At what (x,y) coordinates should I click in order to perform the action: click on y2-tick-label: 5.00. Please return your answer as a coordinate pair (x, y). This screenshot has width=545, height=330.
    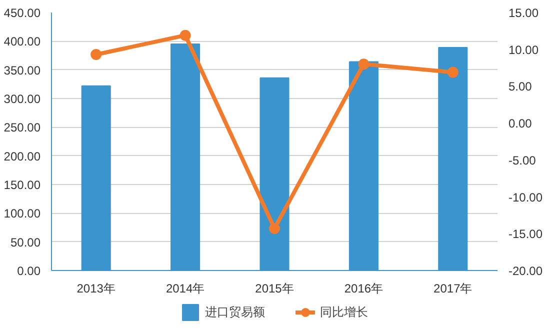
    Looking at the image, I should click on (520, 87).